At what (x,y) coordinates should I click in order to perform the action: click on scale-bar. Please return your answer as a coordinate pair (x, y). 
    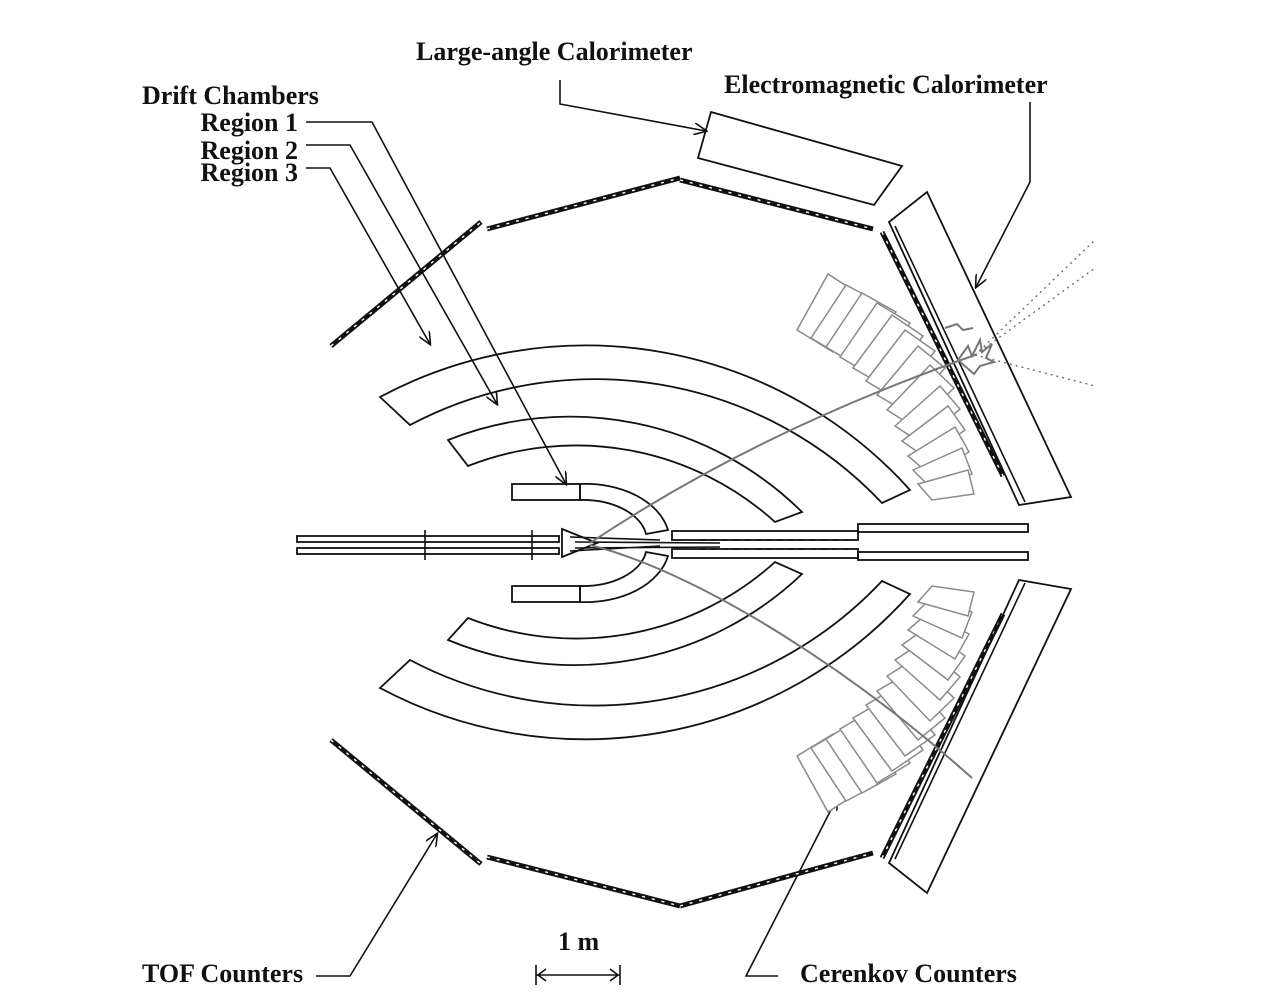
    Looking at the image, I should click on (578, 975).